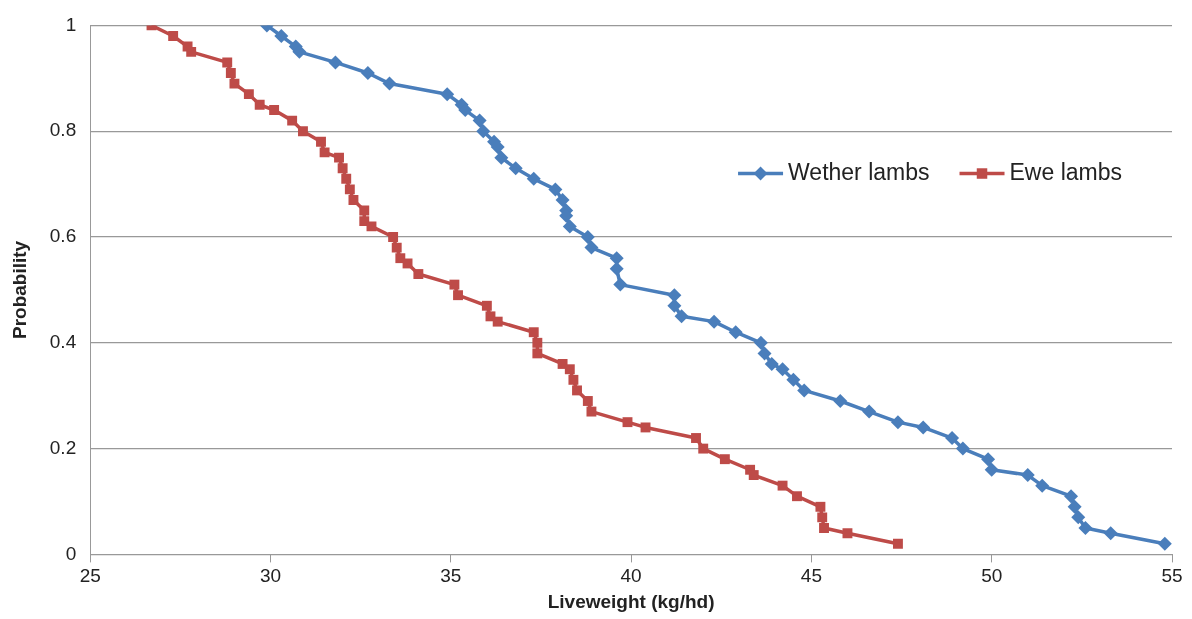 The height and width of the screenshot is (619, 1192). I want to click on x-axis-title: Liveweight (kg/hd), so click(631, 601).